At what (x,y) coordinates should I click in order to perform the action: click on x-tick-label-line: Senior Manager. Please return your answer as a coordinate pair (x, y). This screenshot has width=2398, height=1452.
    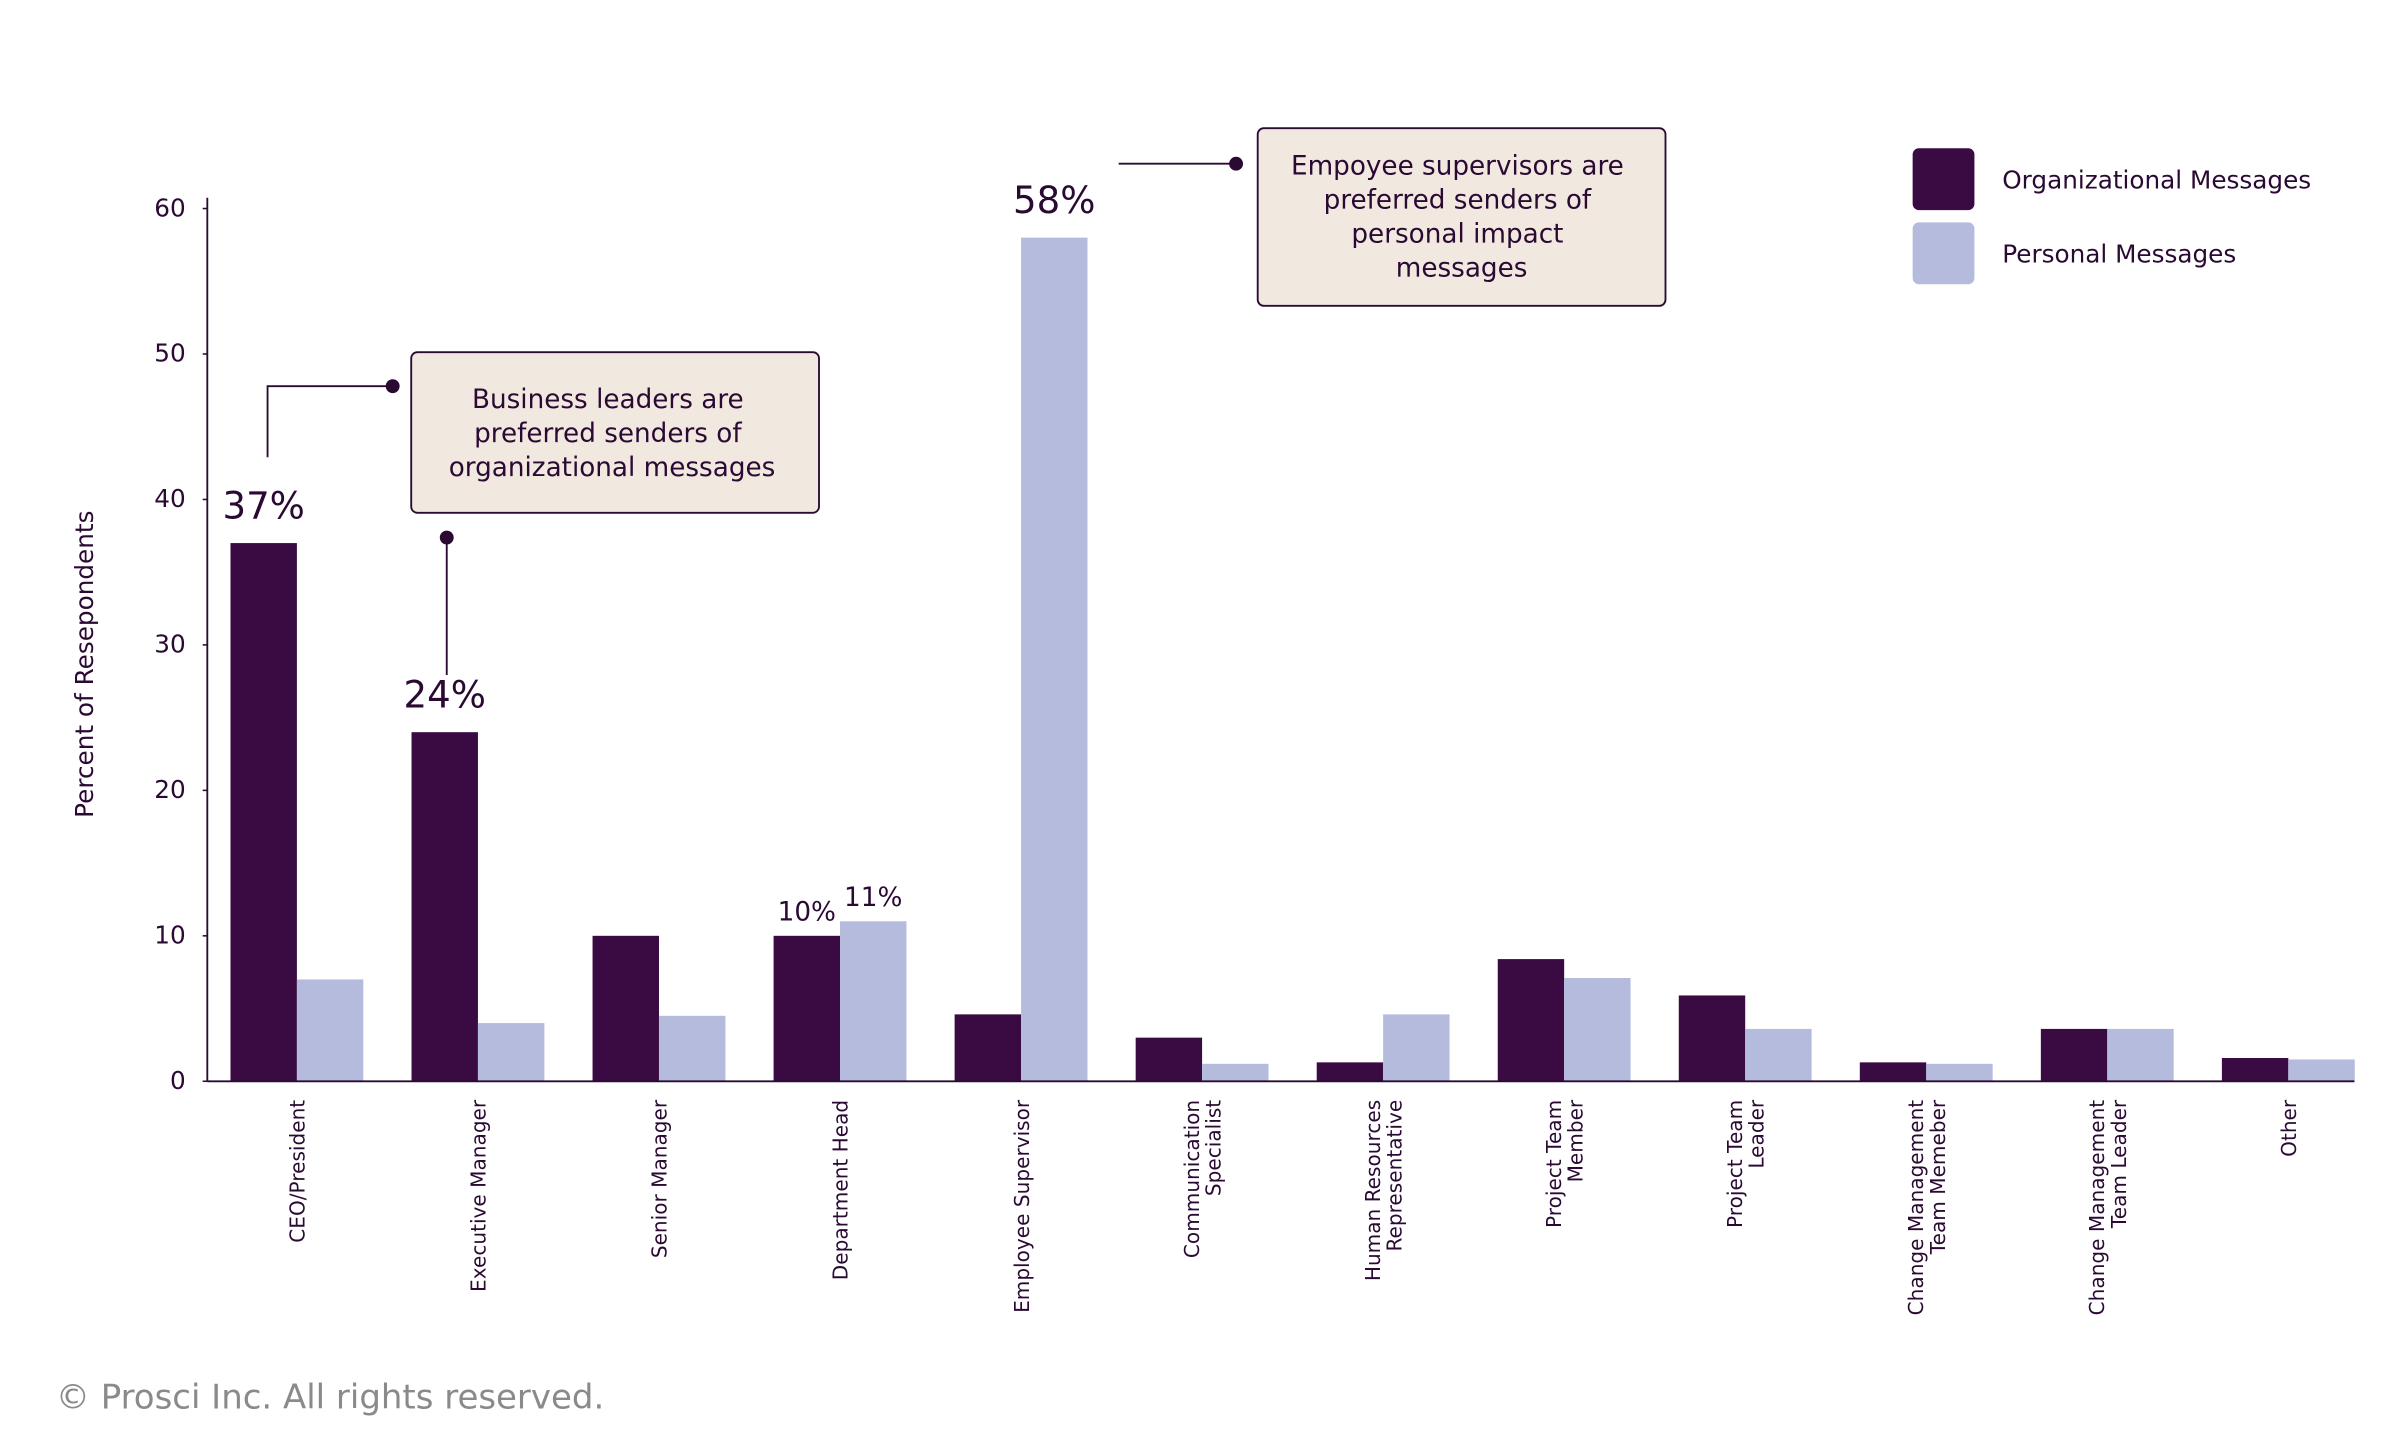
    Looking at the image, I should click on (660, 1178).